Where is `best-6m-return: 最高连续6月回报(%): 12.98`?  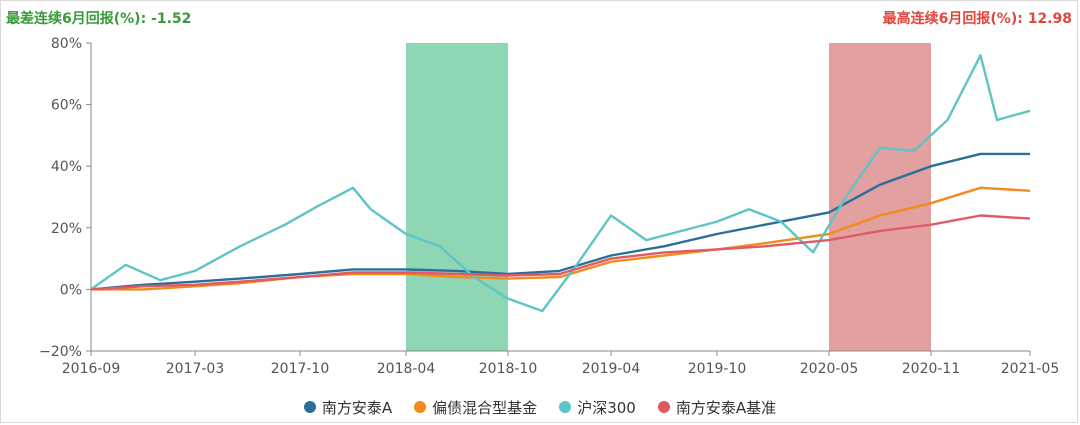 best-6m-return: 最高连续6月回报(%): 12.98 is located at coordinates (977, 18).